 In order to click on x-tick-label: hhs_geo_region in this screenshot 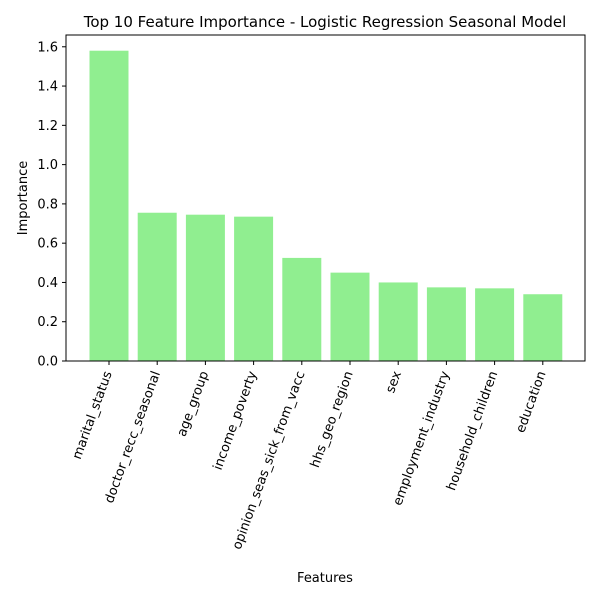, I will do `click(332, 419)`.